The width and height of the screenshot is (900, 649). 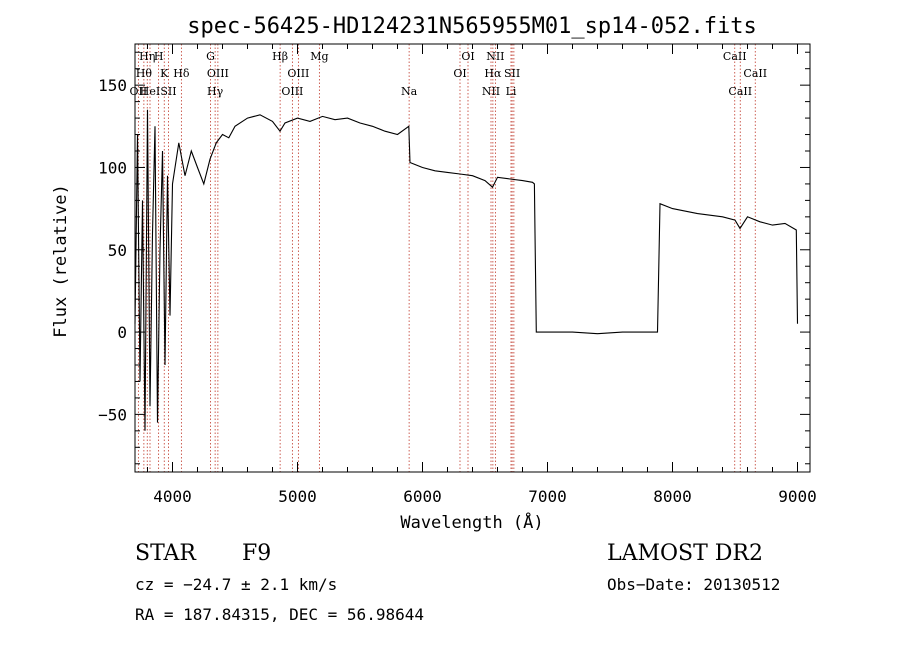 I want to click on line-marker-label-16: OI, so click(x=459, y=73).